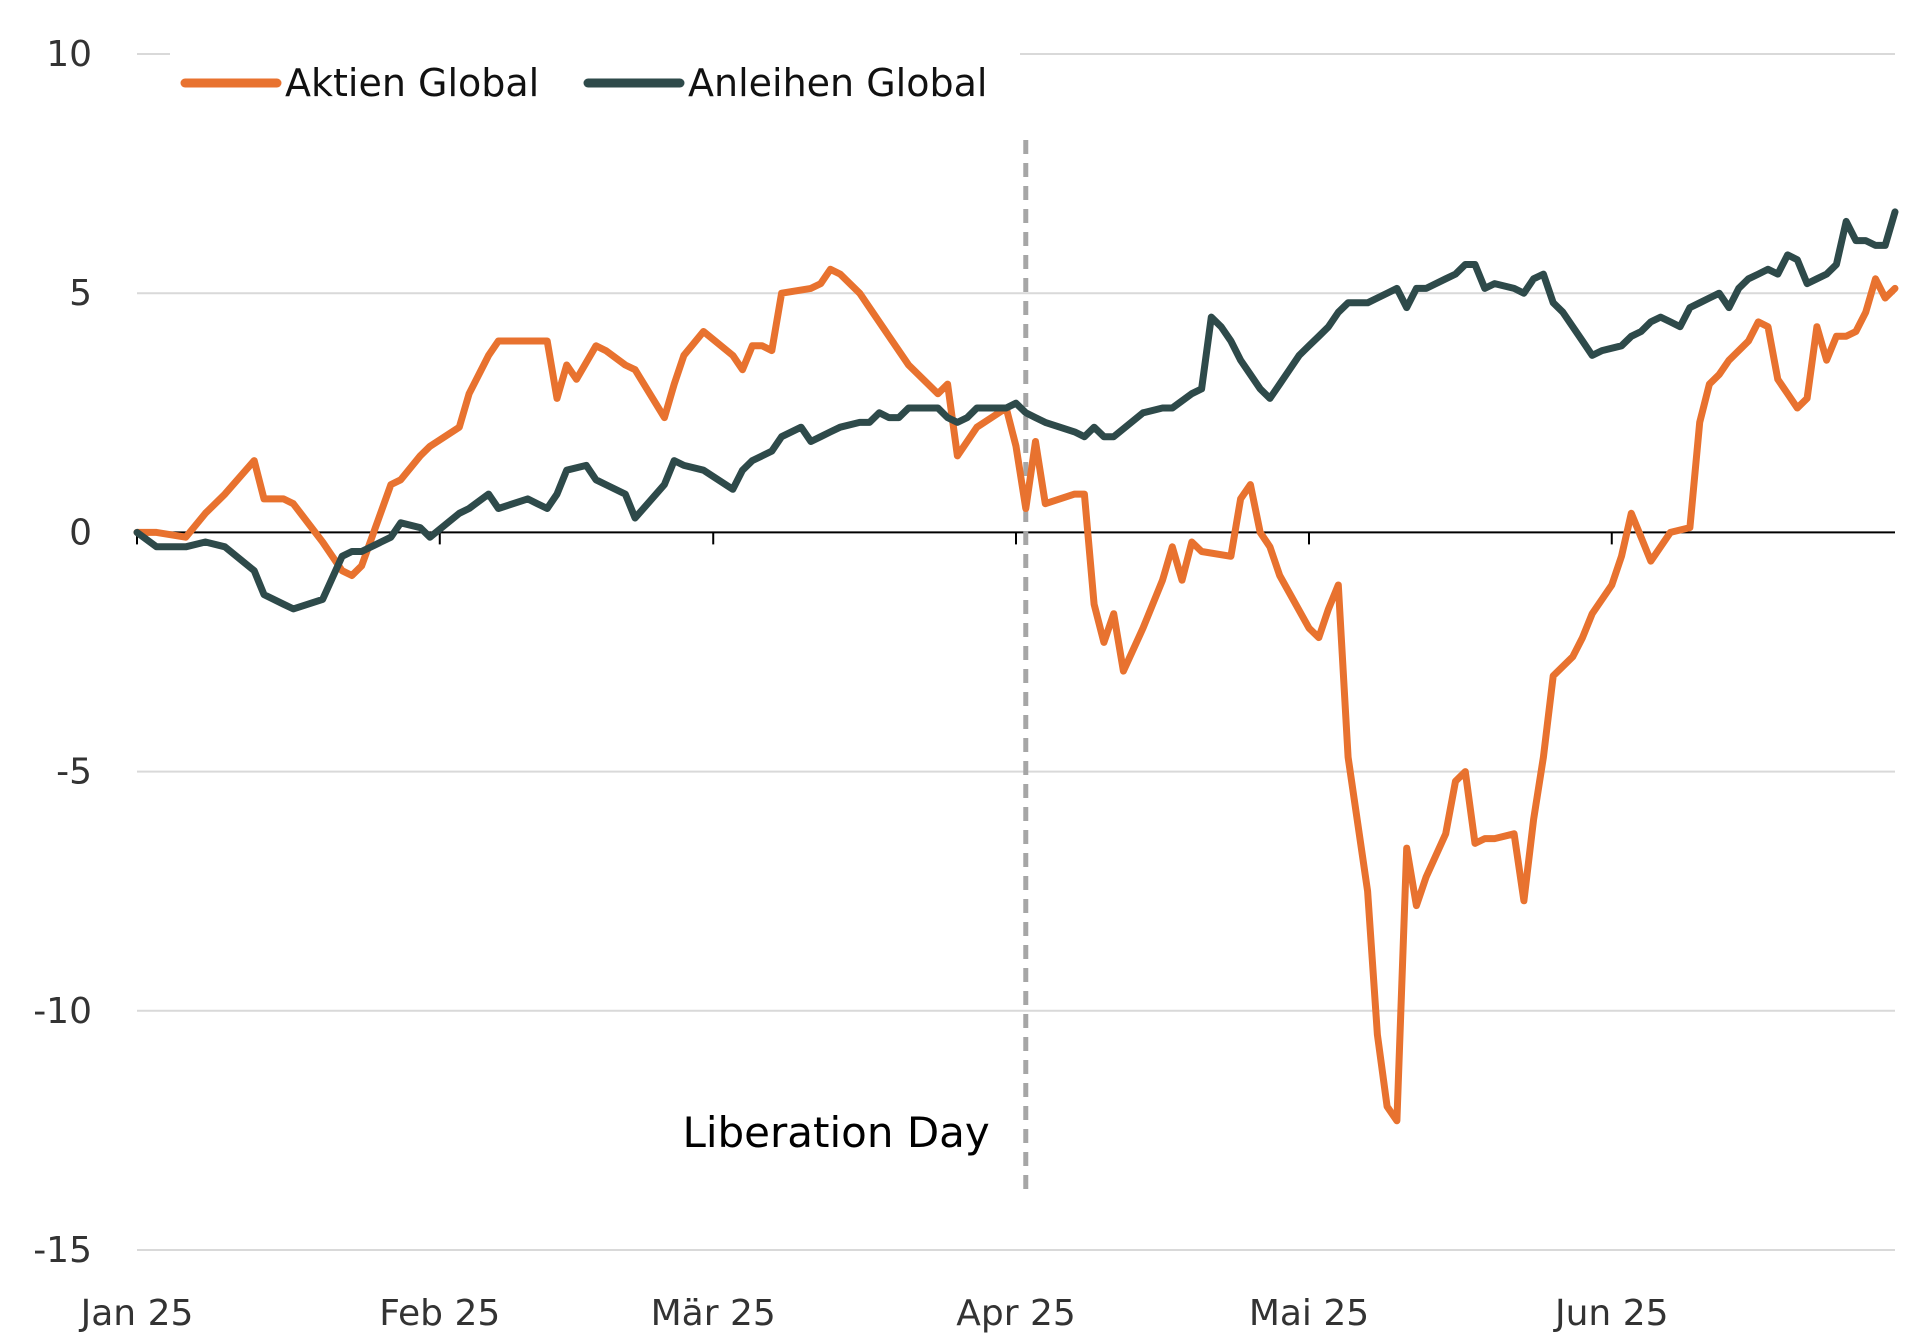 This screenshot has width=1925, height=1337. What do you see at coordinates (412, 83) in the screenshot?
I see `legend-label-aktien-global: Aktien Global` at bounding box center [412, 83].